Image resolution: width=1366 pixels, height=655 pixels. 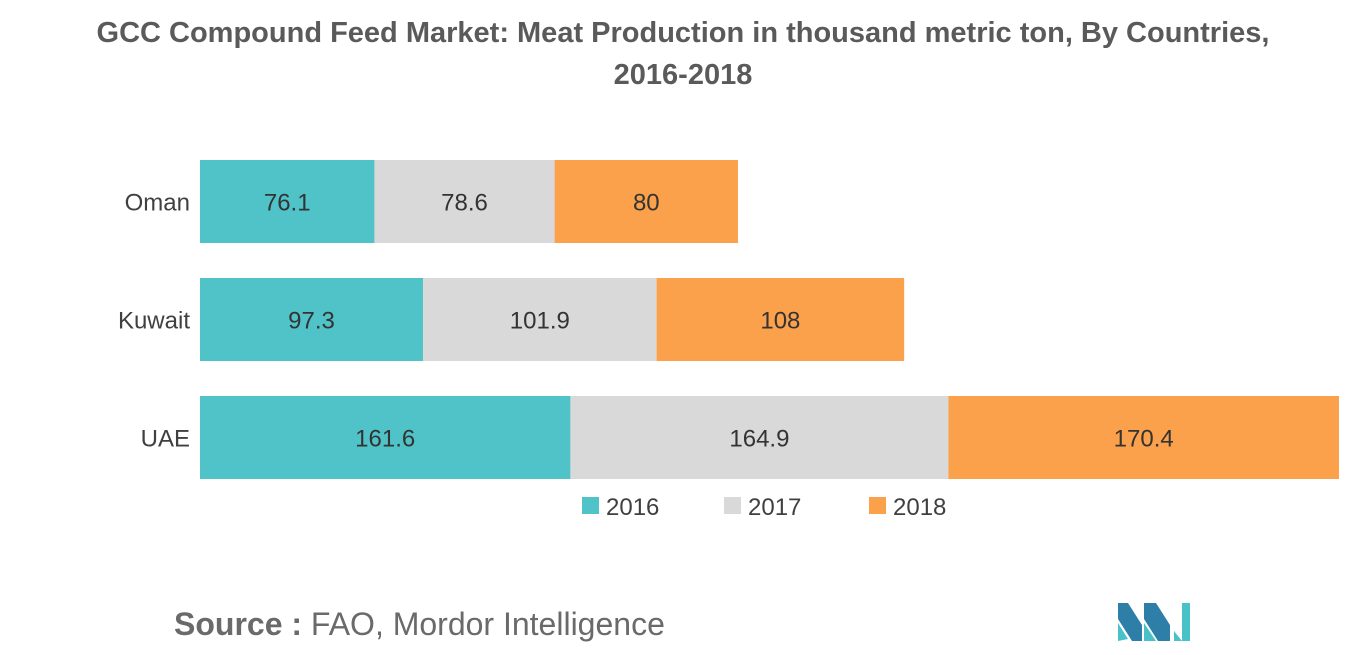 What do you see at coordinates (157, 203) in the screenshot?
I see `category-label-oman: Oman` at bounding box center [157, 203].